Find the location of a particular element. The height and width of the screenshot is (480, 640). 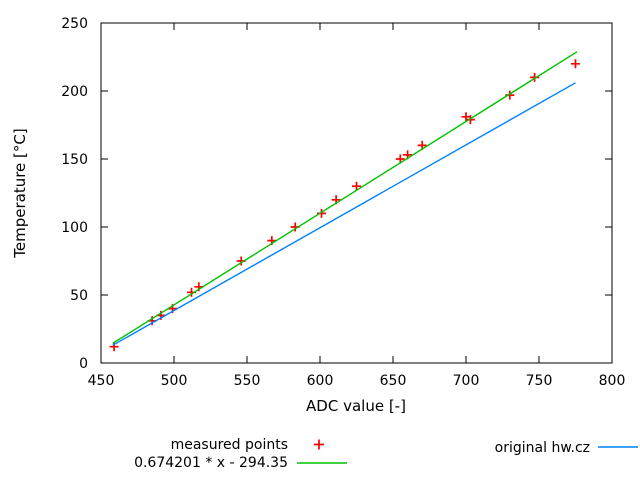

y-tick-label: 150 is located at coordinates (74, 160).